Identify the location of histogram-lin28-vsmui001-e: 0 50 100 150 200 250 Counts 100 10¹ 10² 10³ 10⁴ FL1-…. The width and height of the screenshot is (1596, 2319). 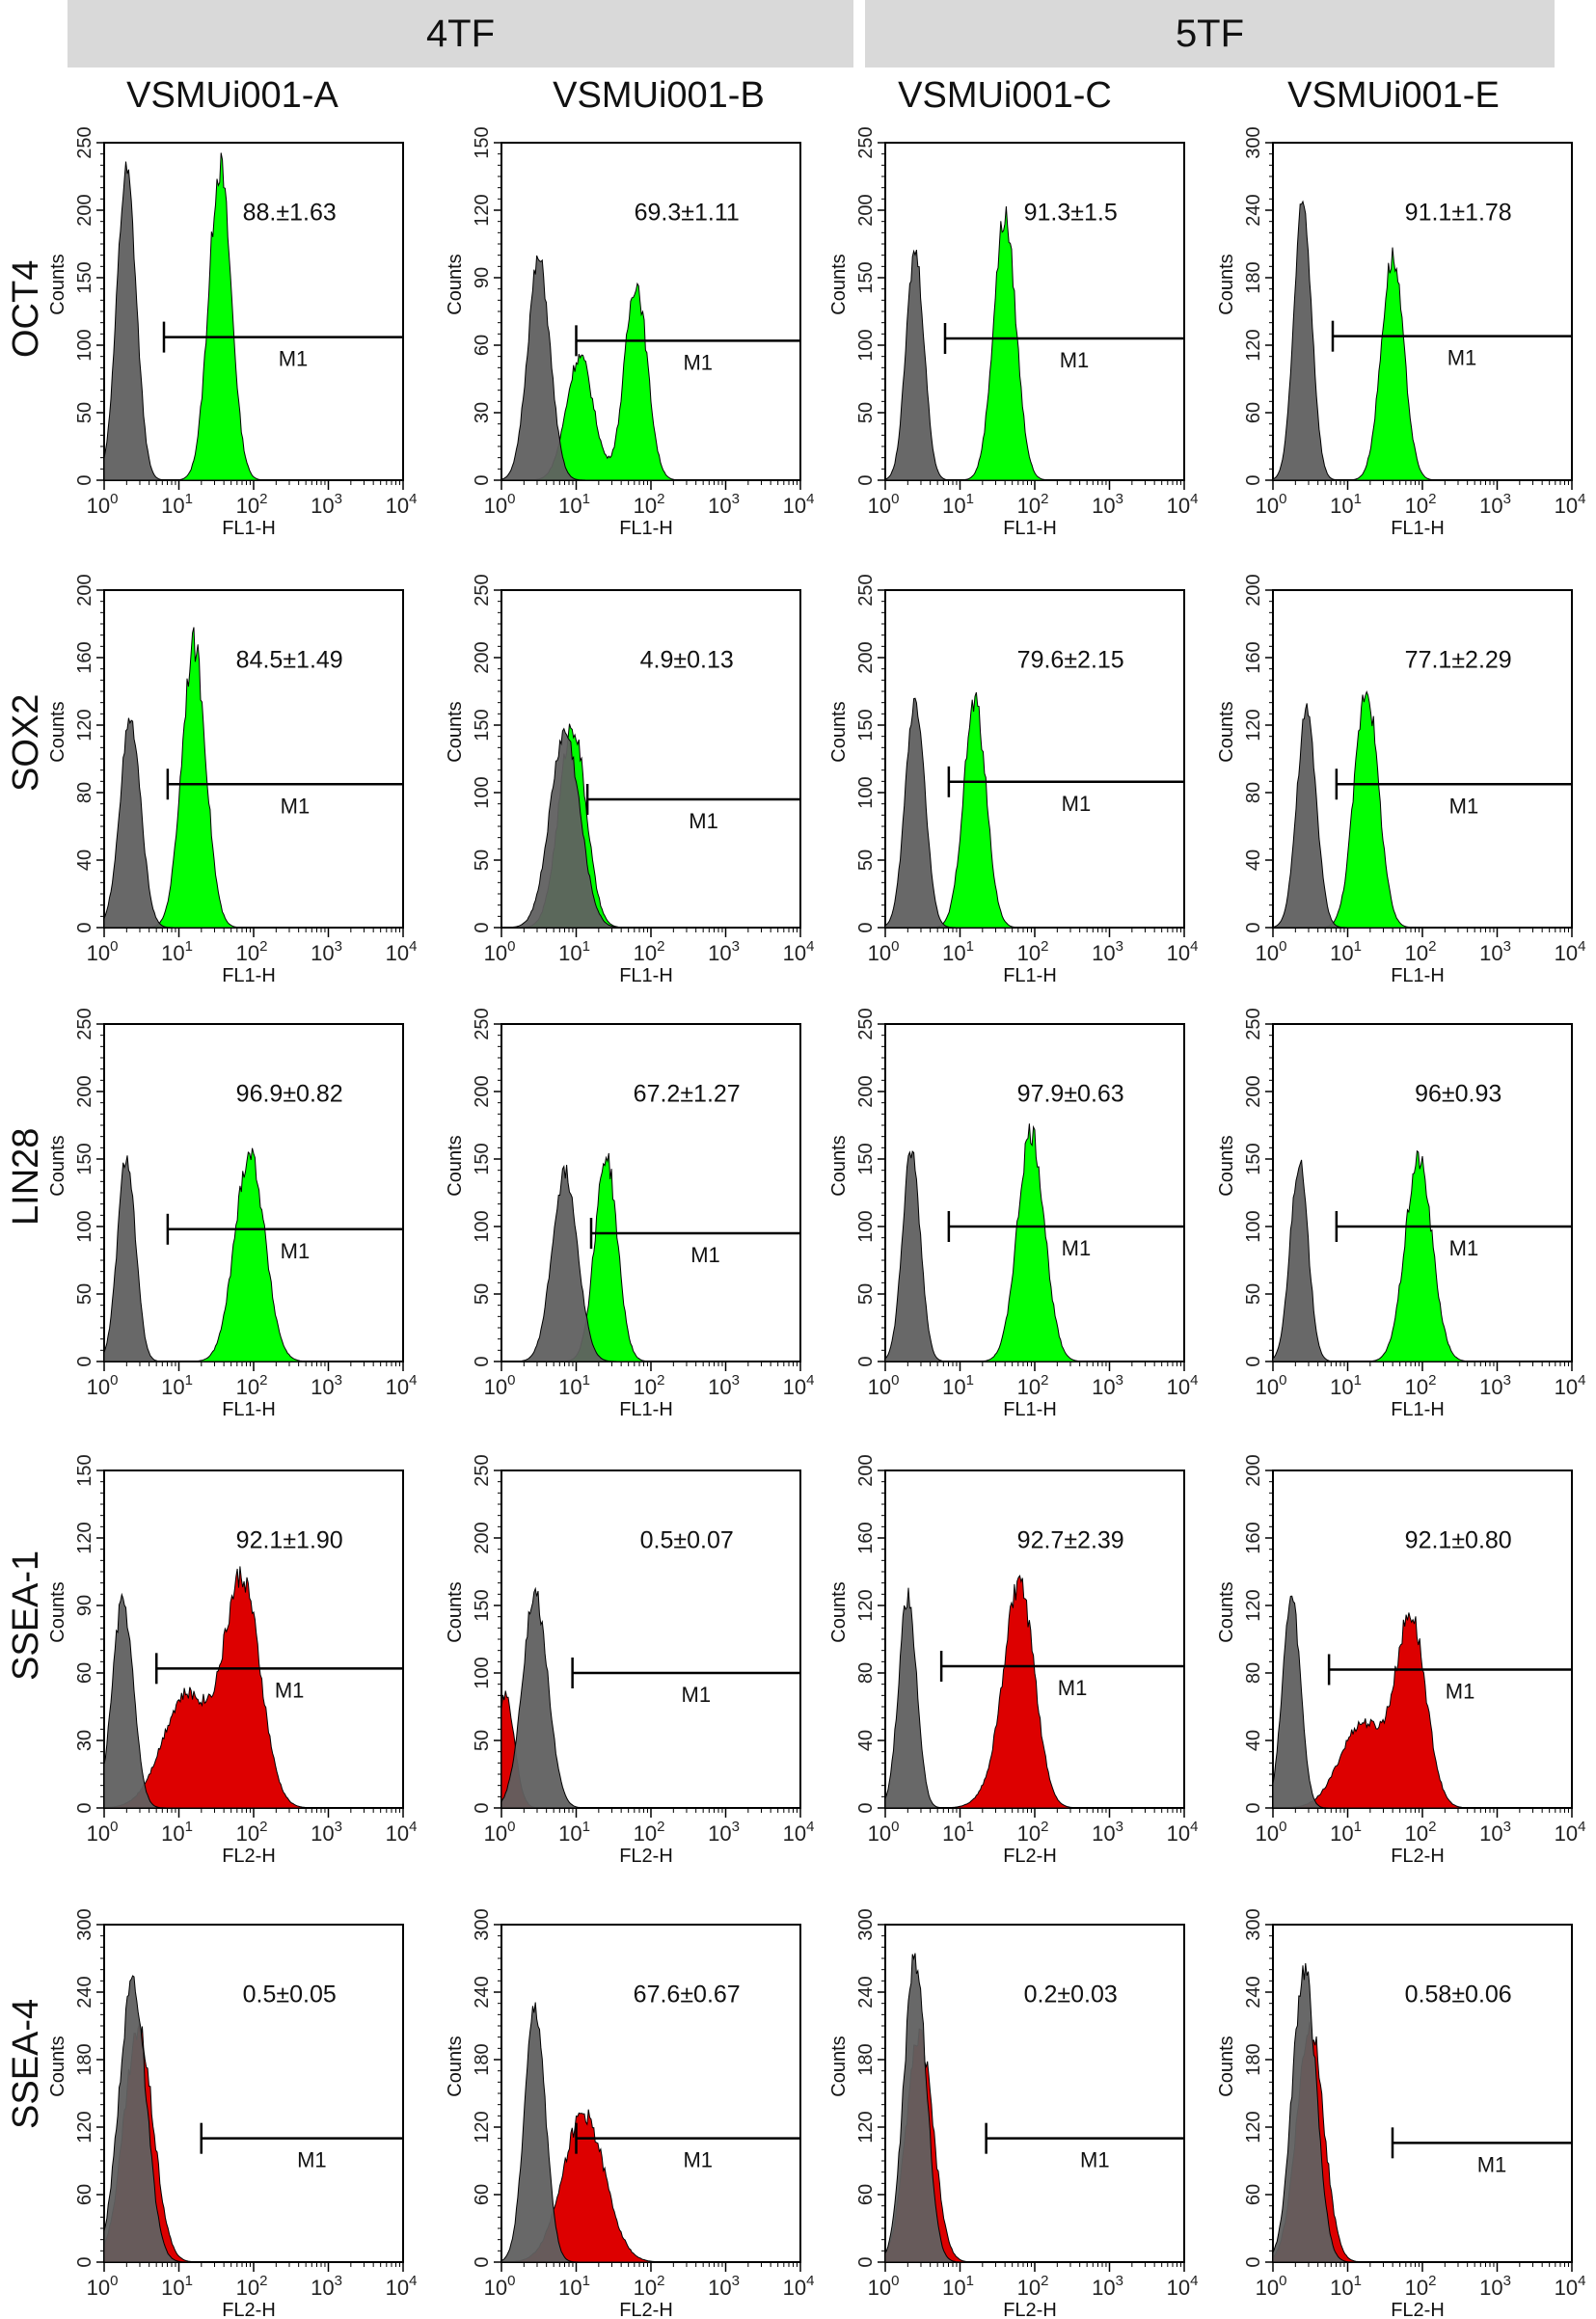
(1401, 1214).